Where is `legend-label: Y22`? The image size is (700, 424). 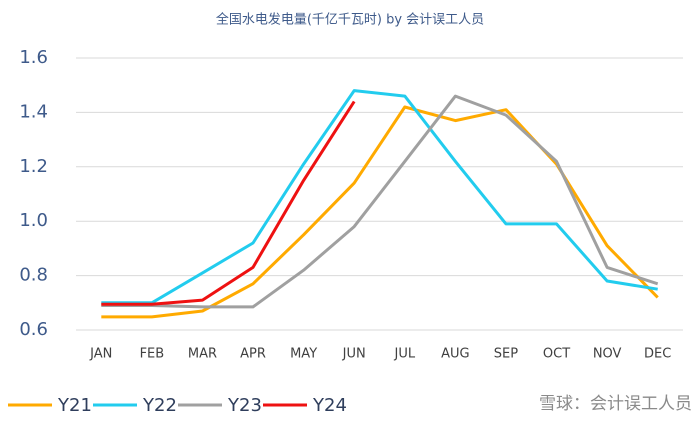
legend-label: Y22 is located at coordinates (159, 405).